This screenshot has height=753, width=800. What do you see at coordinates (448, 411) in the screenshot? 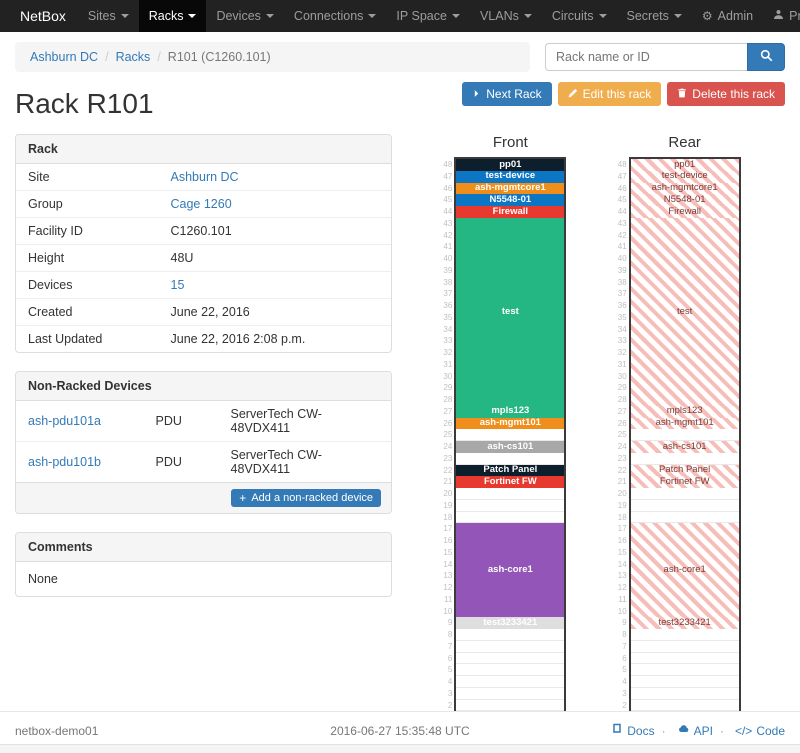
I see `unit-number: 27` at bounding box center [448, 411].